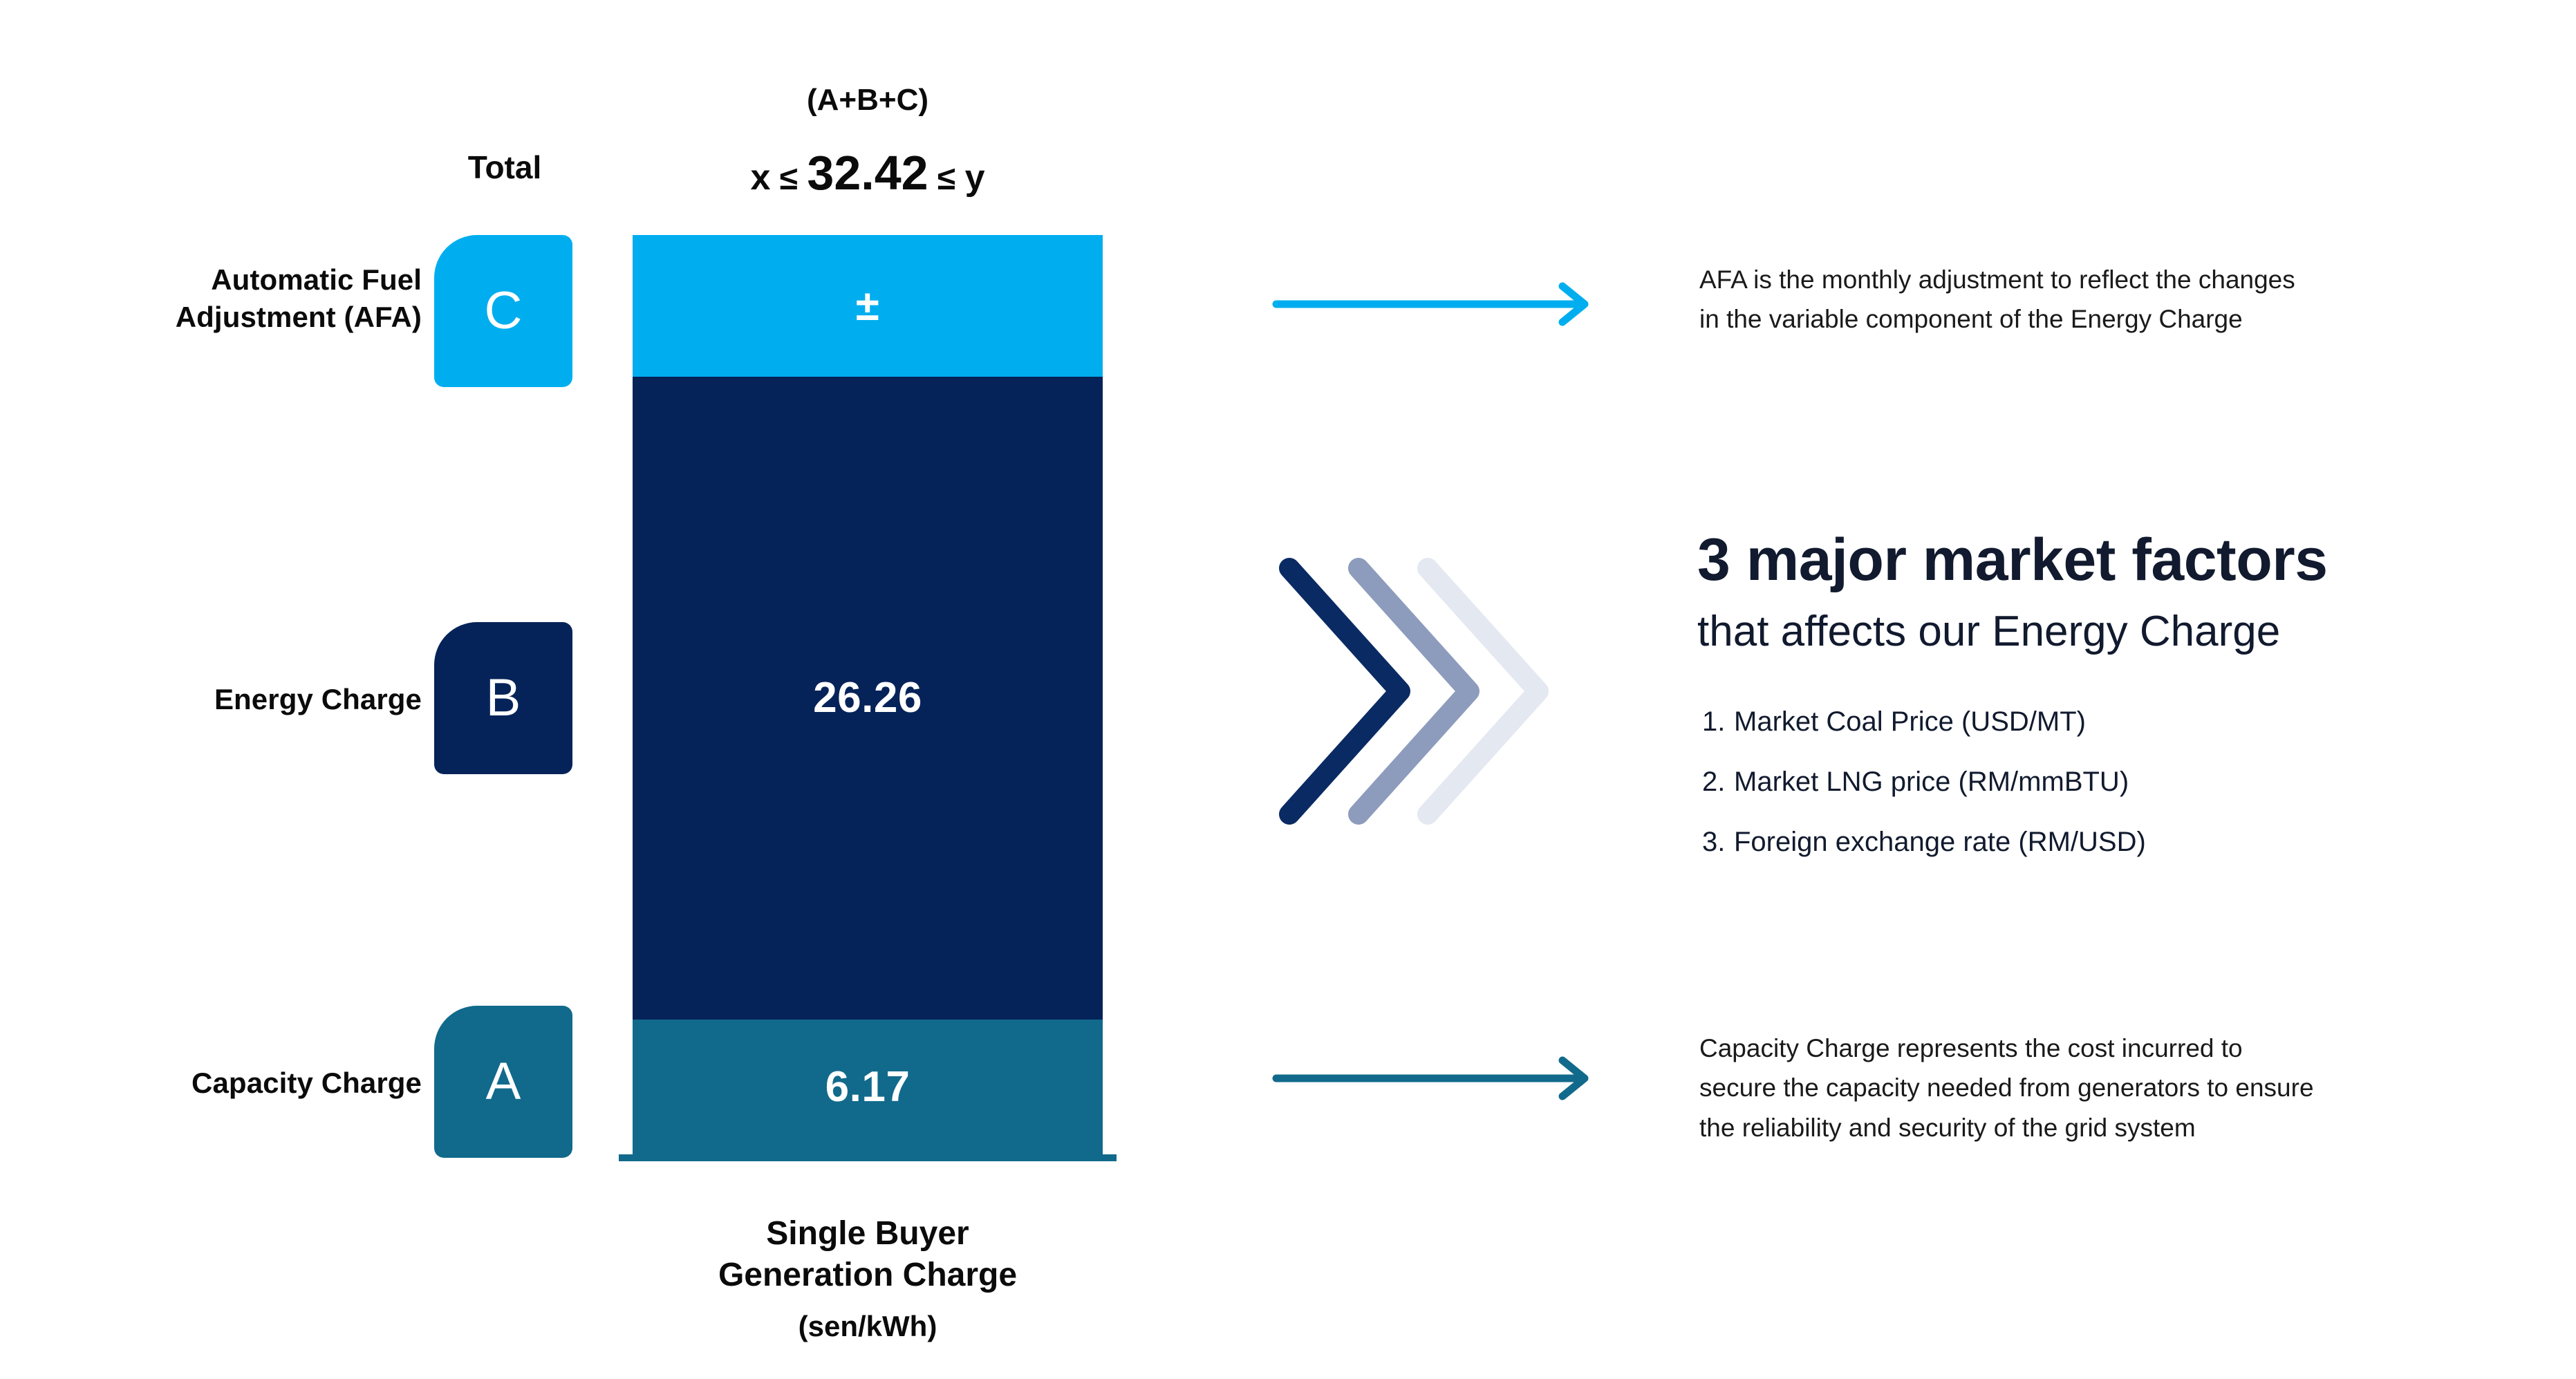 This screenshot has height=1379, width=2576. I want to click on bar-unit: (sen/kWh), so click(867, 1326).